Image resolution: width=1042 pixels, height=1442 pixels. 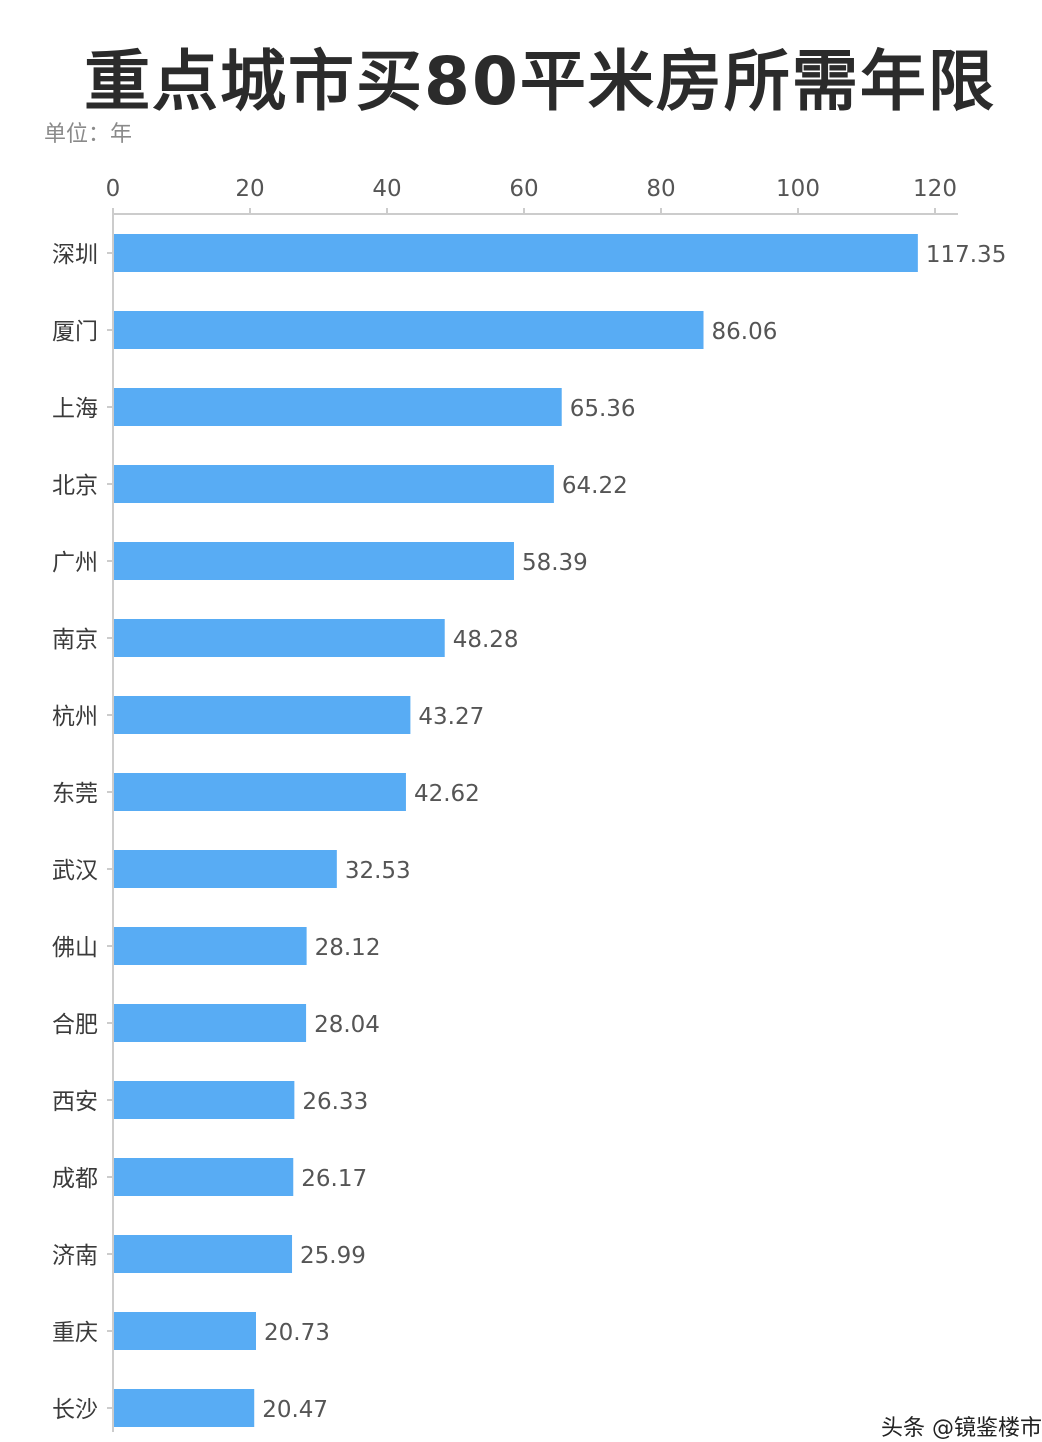 What do you see at coordinates (798, 189) in the screenshot?
I see `x-tick-label: 100` at bounding box center [798, 189].